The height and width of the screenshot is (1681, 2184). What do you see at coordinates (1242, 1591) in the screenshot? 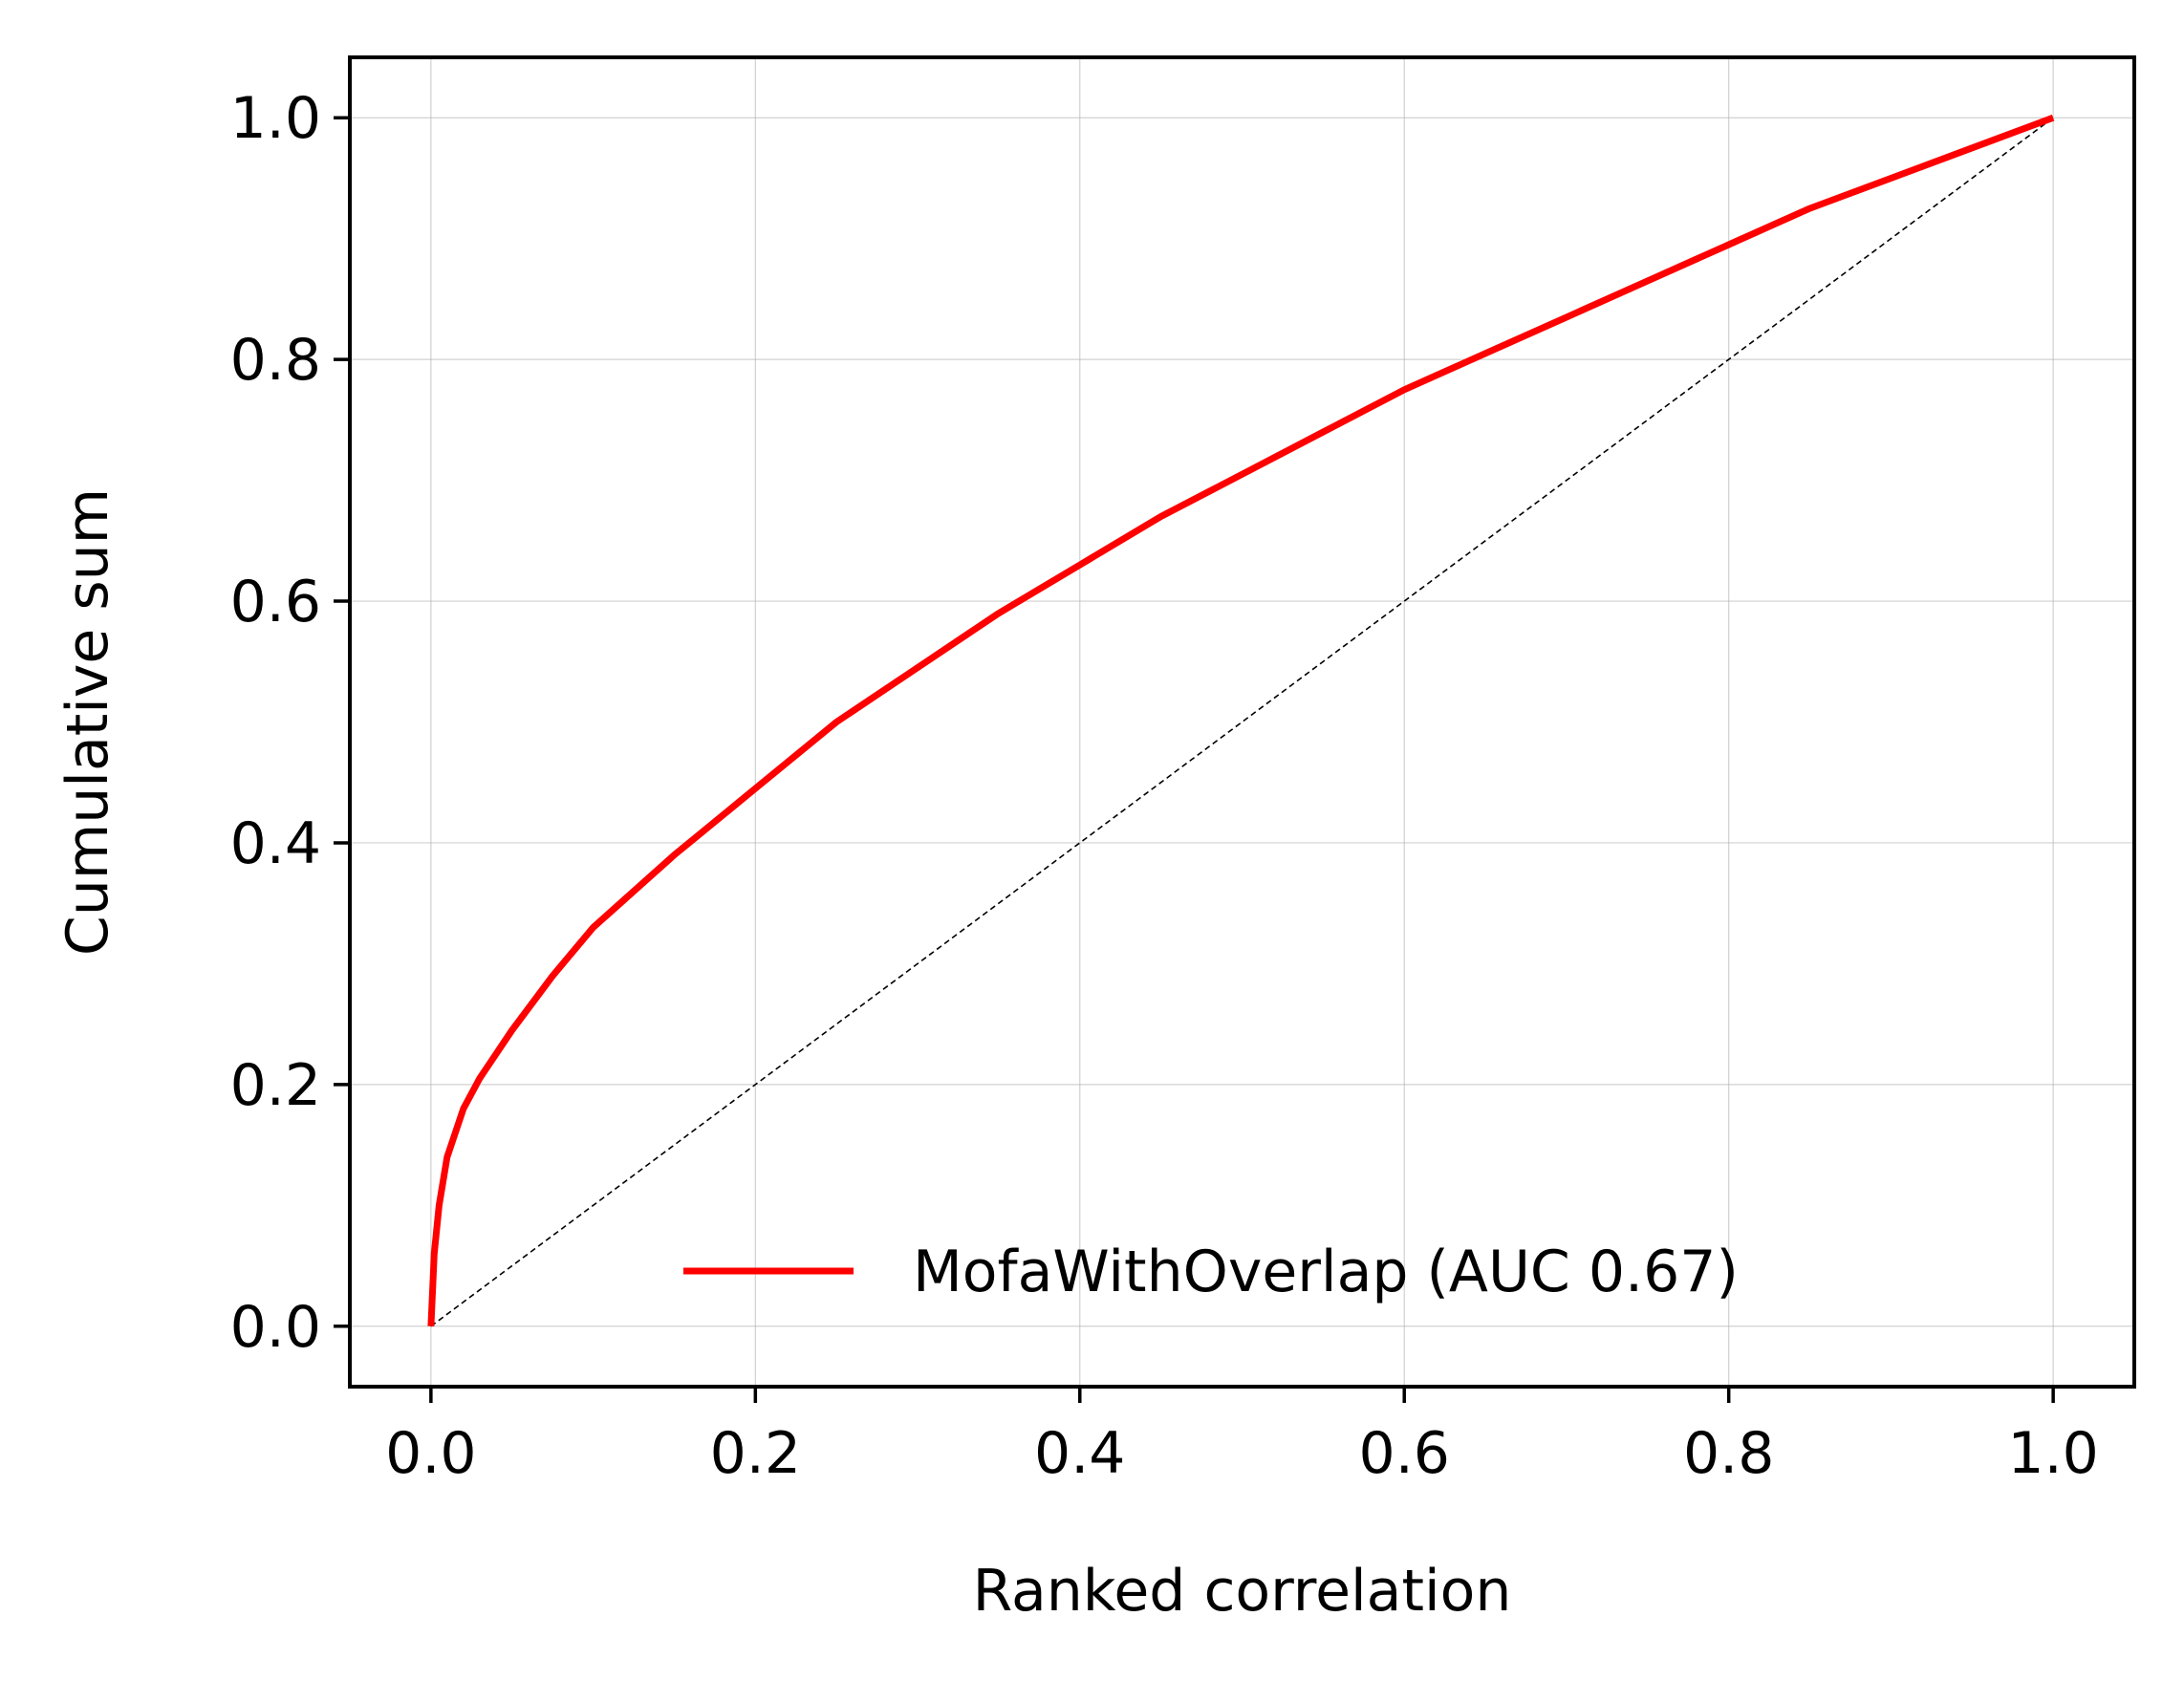
I see `x-axis-label: Ranked correlation` at bounding box center [1242, 1591].